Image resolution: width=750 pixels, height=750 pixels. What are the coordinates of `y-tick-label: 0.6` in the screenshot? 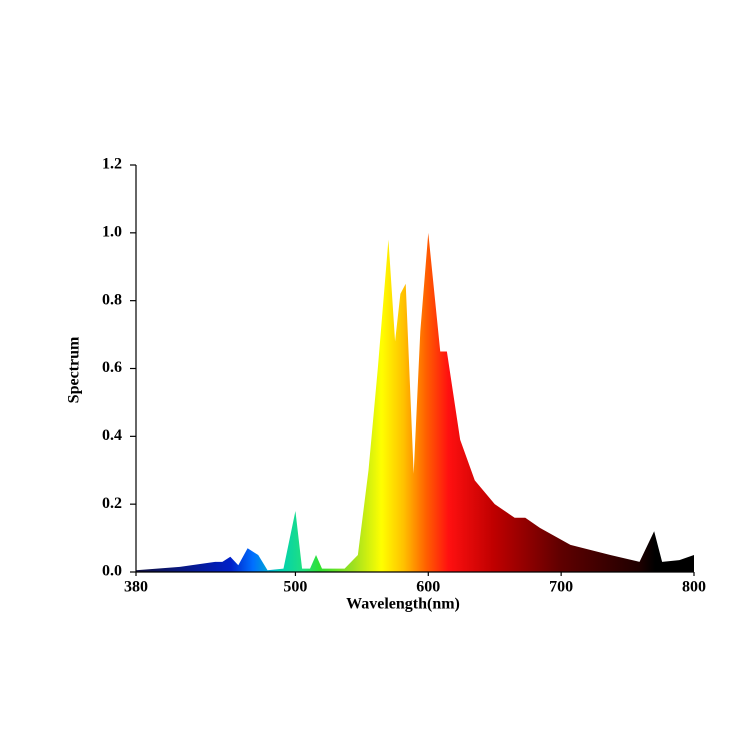 It's located at (112, 367).